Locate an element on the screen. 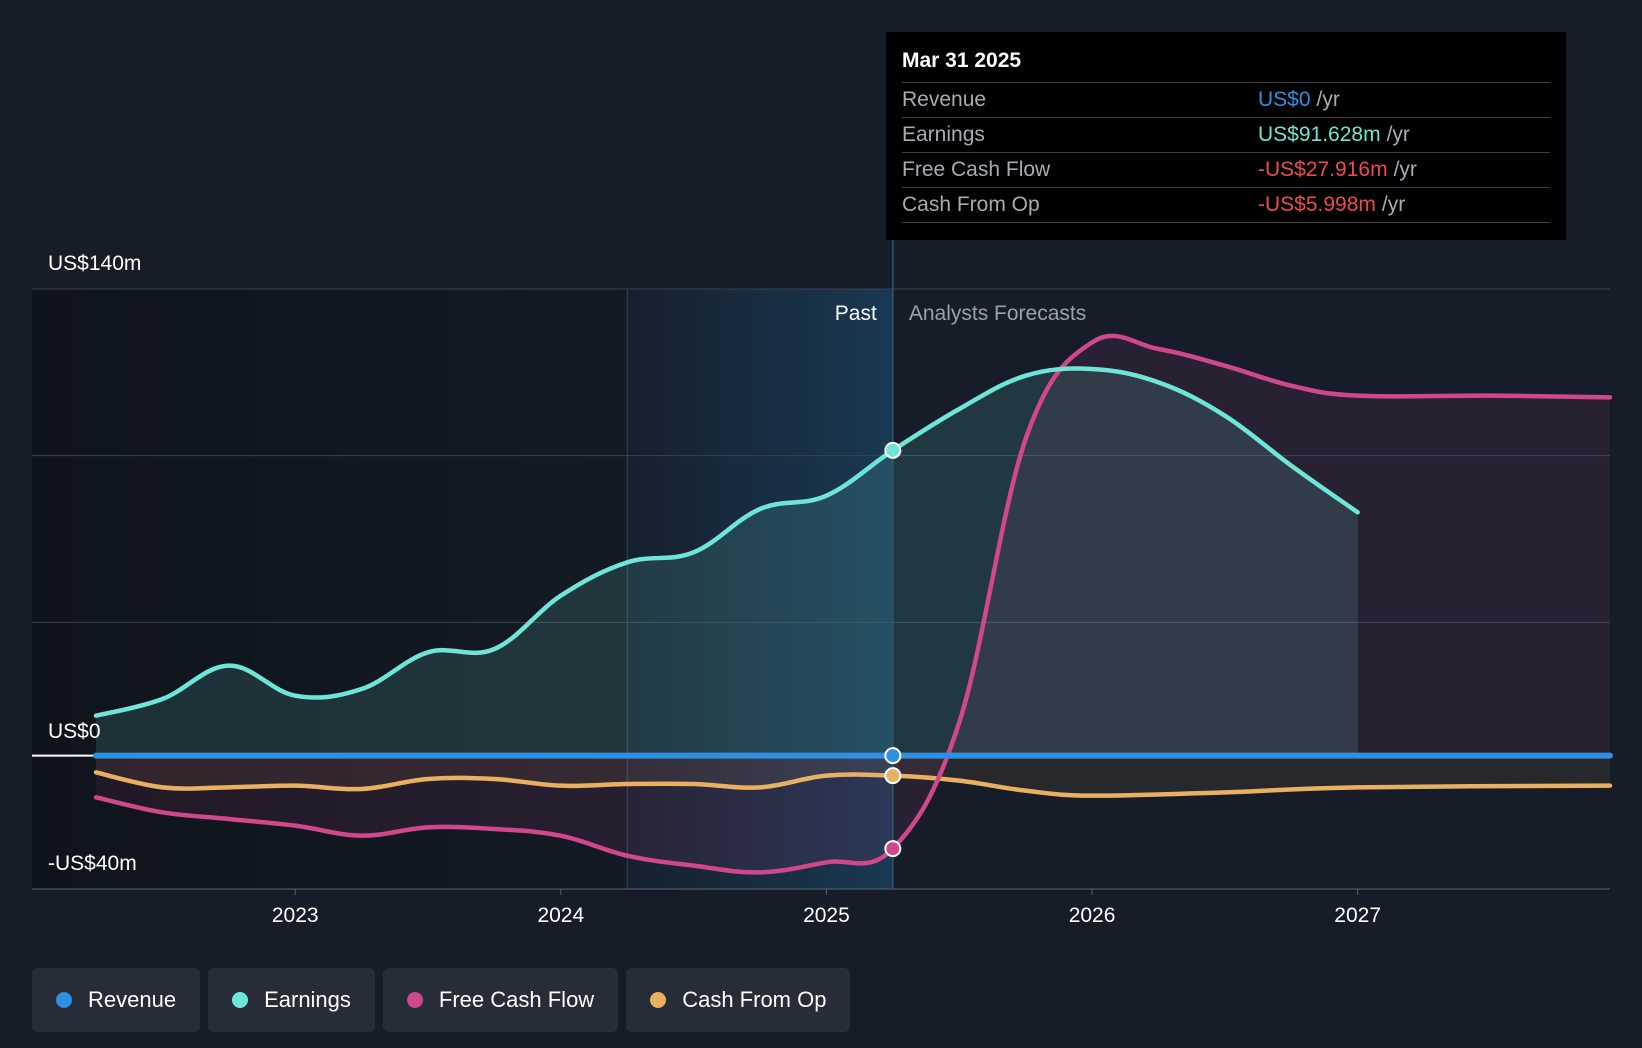 The image size is (1642, 1048). tooltip-row: Earnings US$91.628m/yr is located at coordinates (1226, 134).